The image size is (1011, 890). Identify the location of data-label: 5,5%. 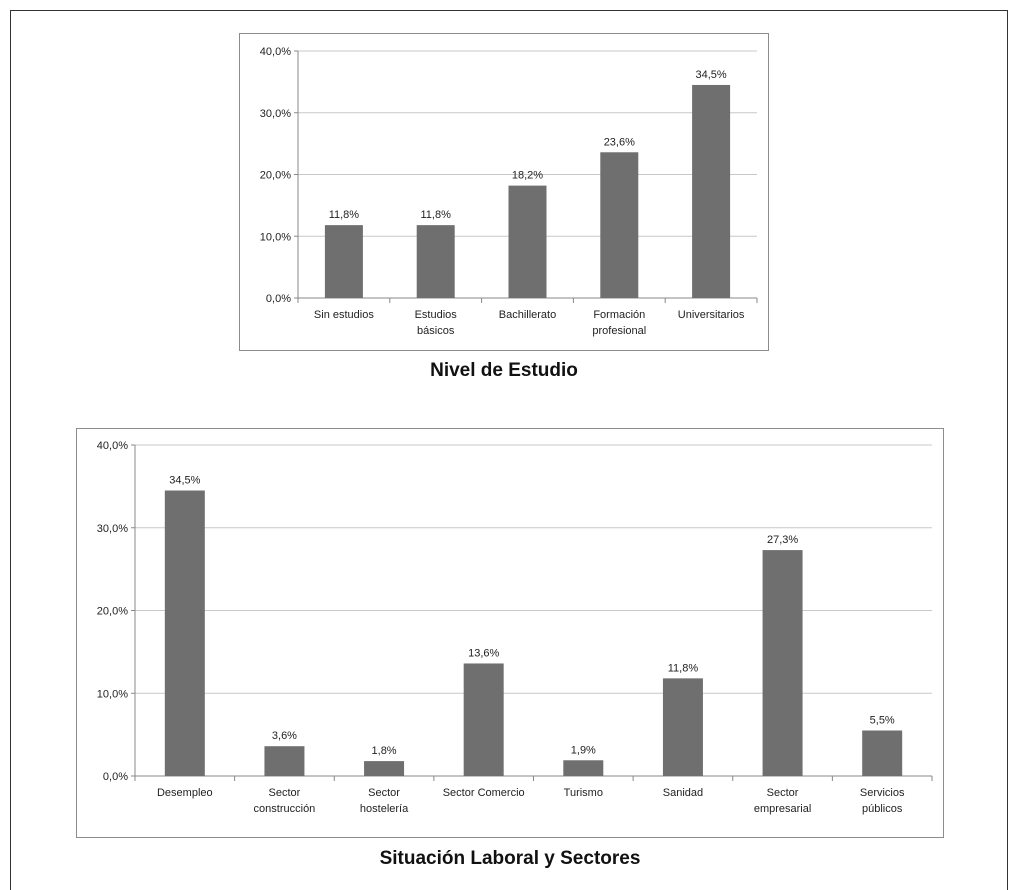
(882, 720).